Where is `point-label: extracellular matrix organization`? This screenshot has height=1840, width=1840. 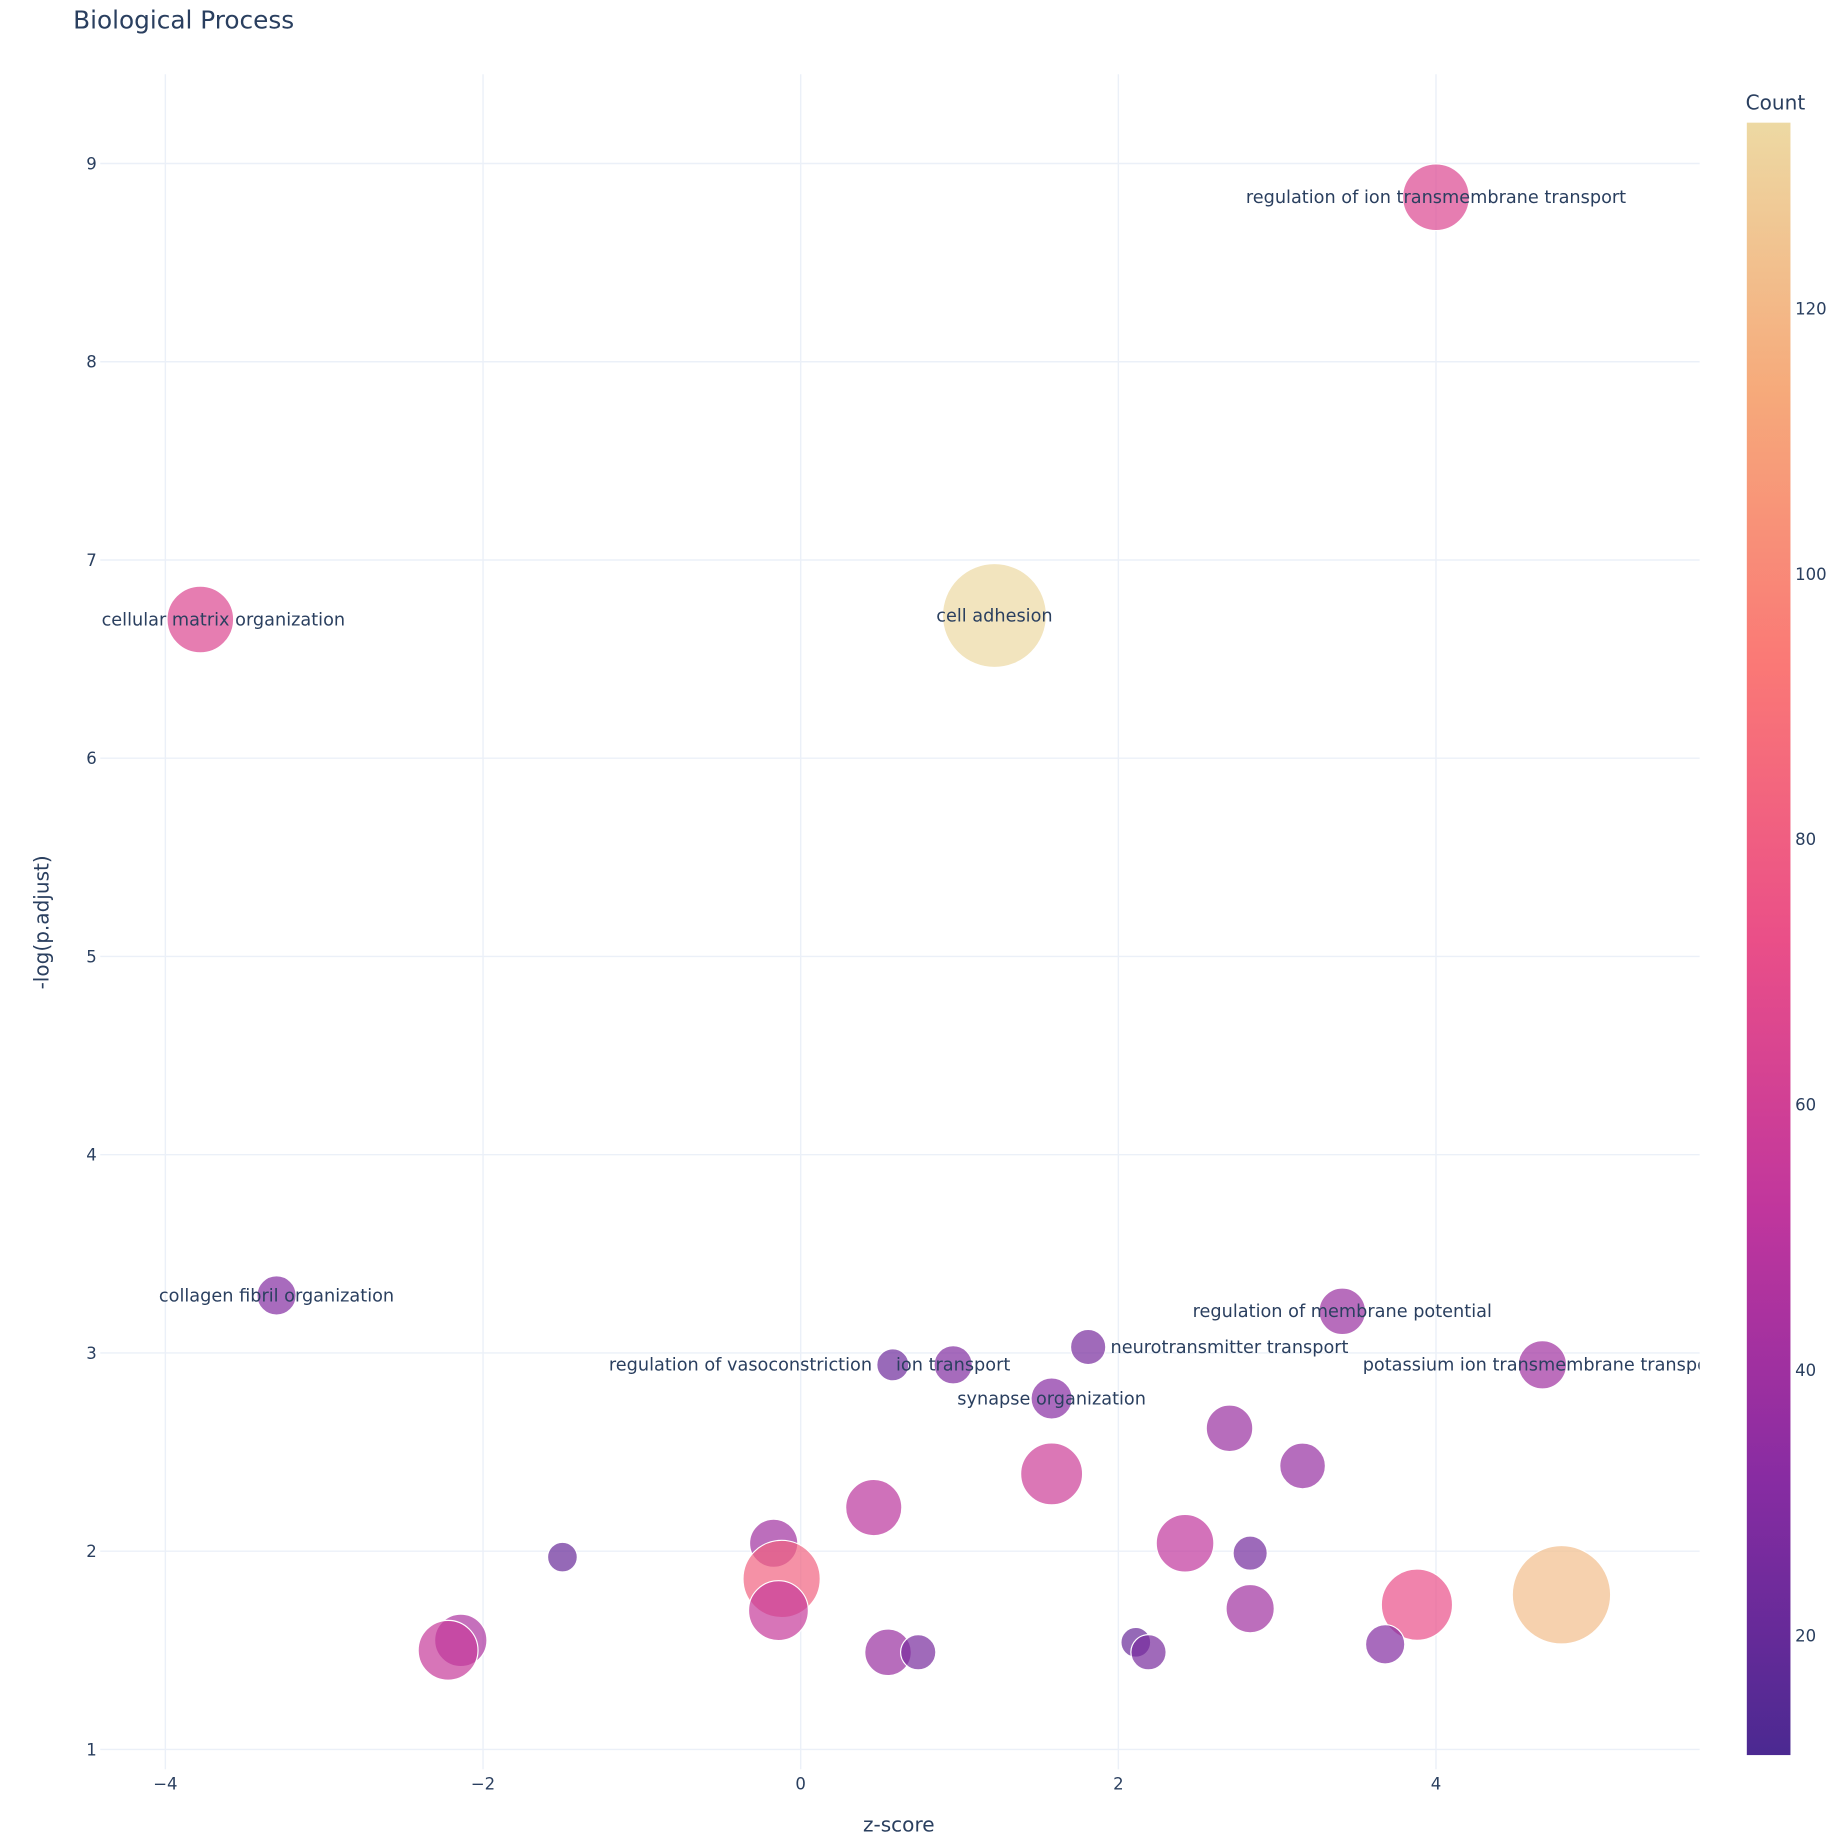 point-label: extracellular matrix organization is located at coordinates (200, 620).